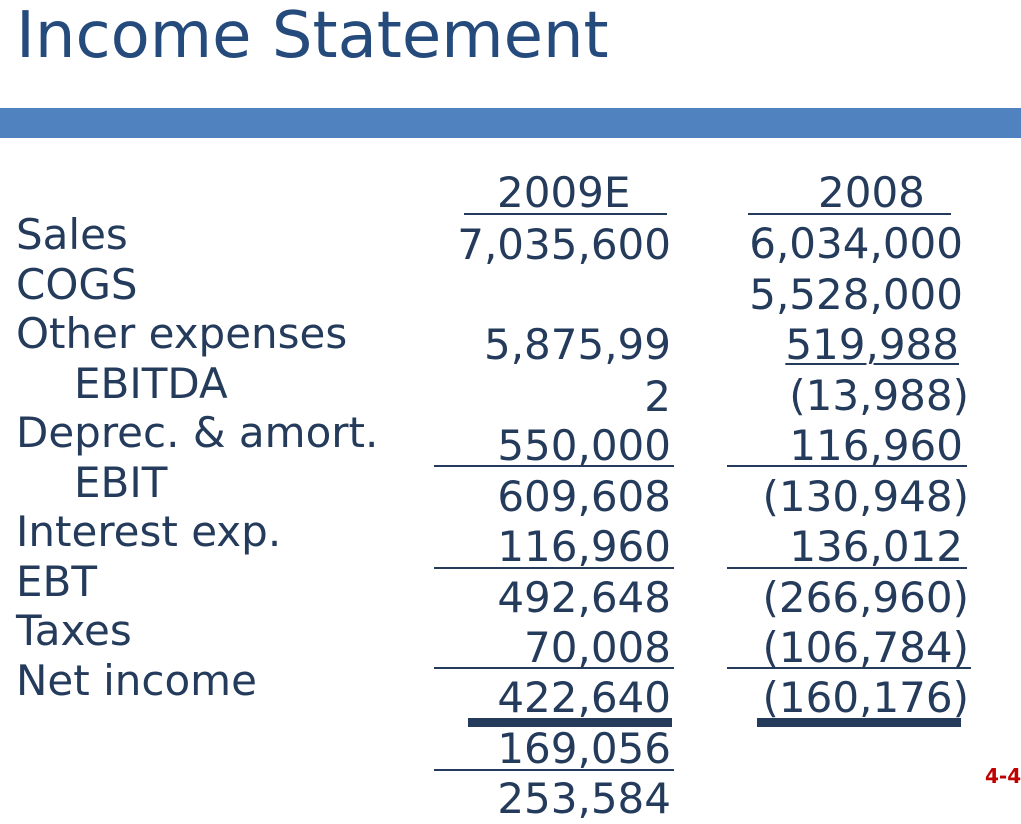 The width and height of the screenshot is (1021, 824). What do you see at coordinates (57, 581) in the screenshot?
I see `label-ebt: EBT` at bounding box center [57, 581].